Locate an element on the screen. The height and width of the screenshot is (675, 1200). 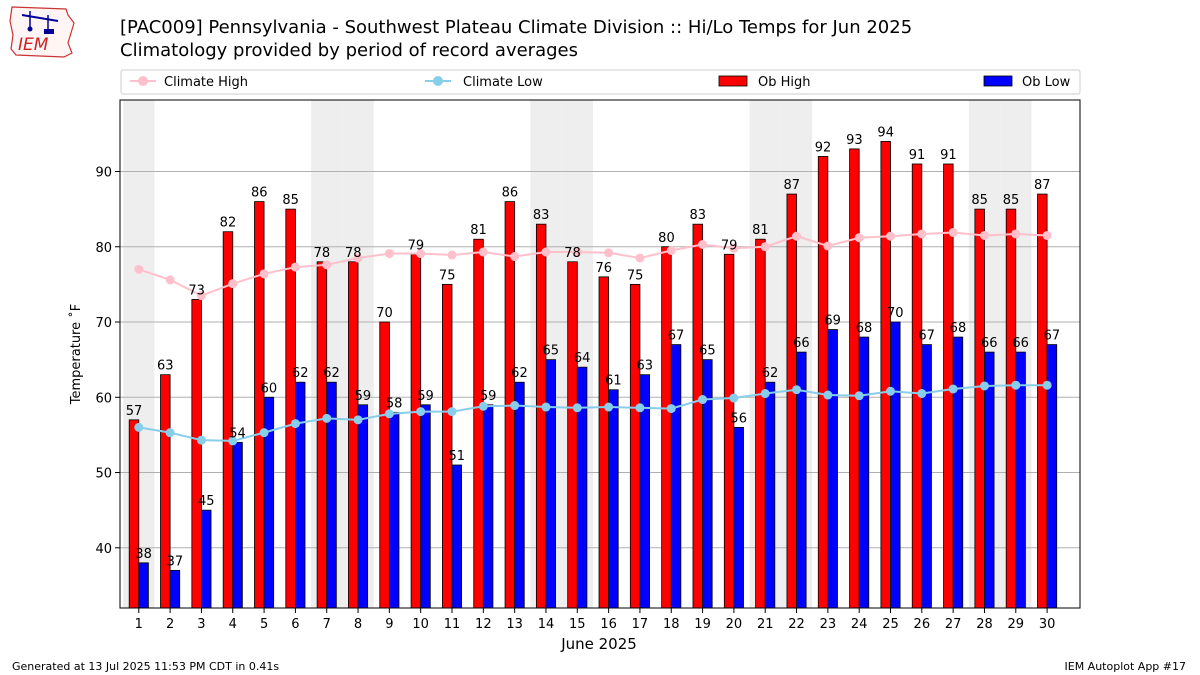
iowa-outline-shape is located at coordinates (42, 32).